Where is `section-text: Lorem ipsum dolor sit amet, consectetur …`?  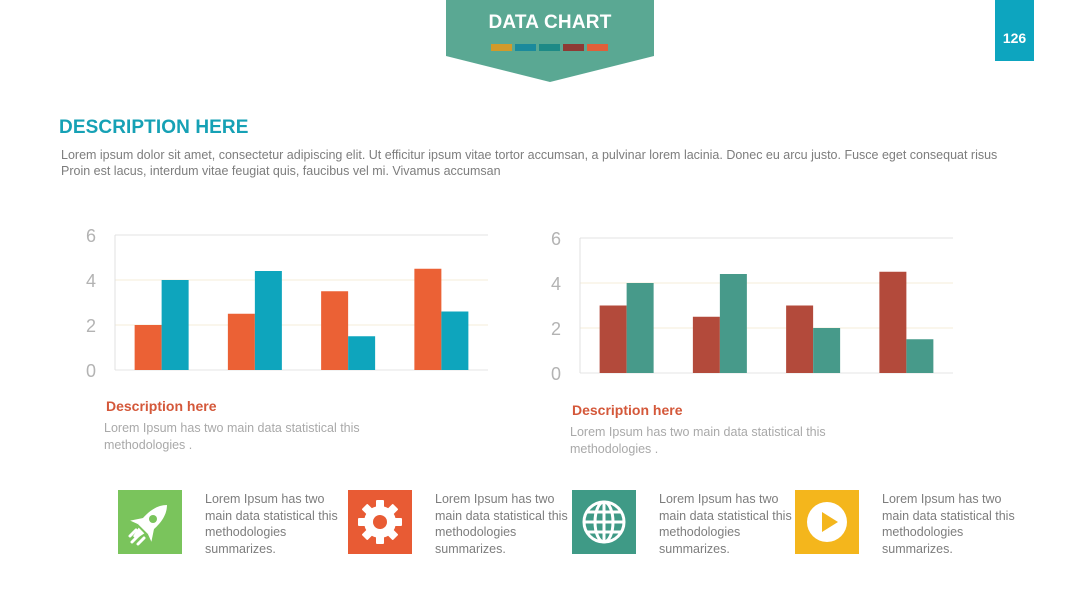 section-text: Lorem ipsum dolor sit amet, consectetur … is located at coordinates (529, 163).